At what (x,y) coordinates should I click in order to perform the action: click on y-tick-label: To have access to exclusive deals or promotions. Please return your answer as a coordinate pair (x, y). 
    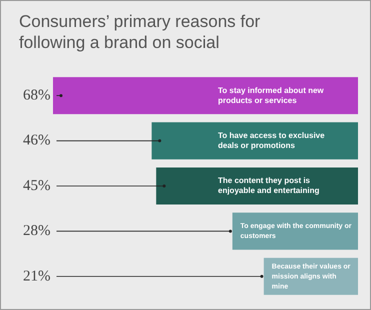
    Looking at the image, I should click on (272, 140).